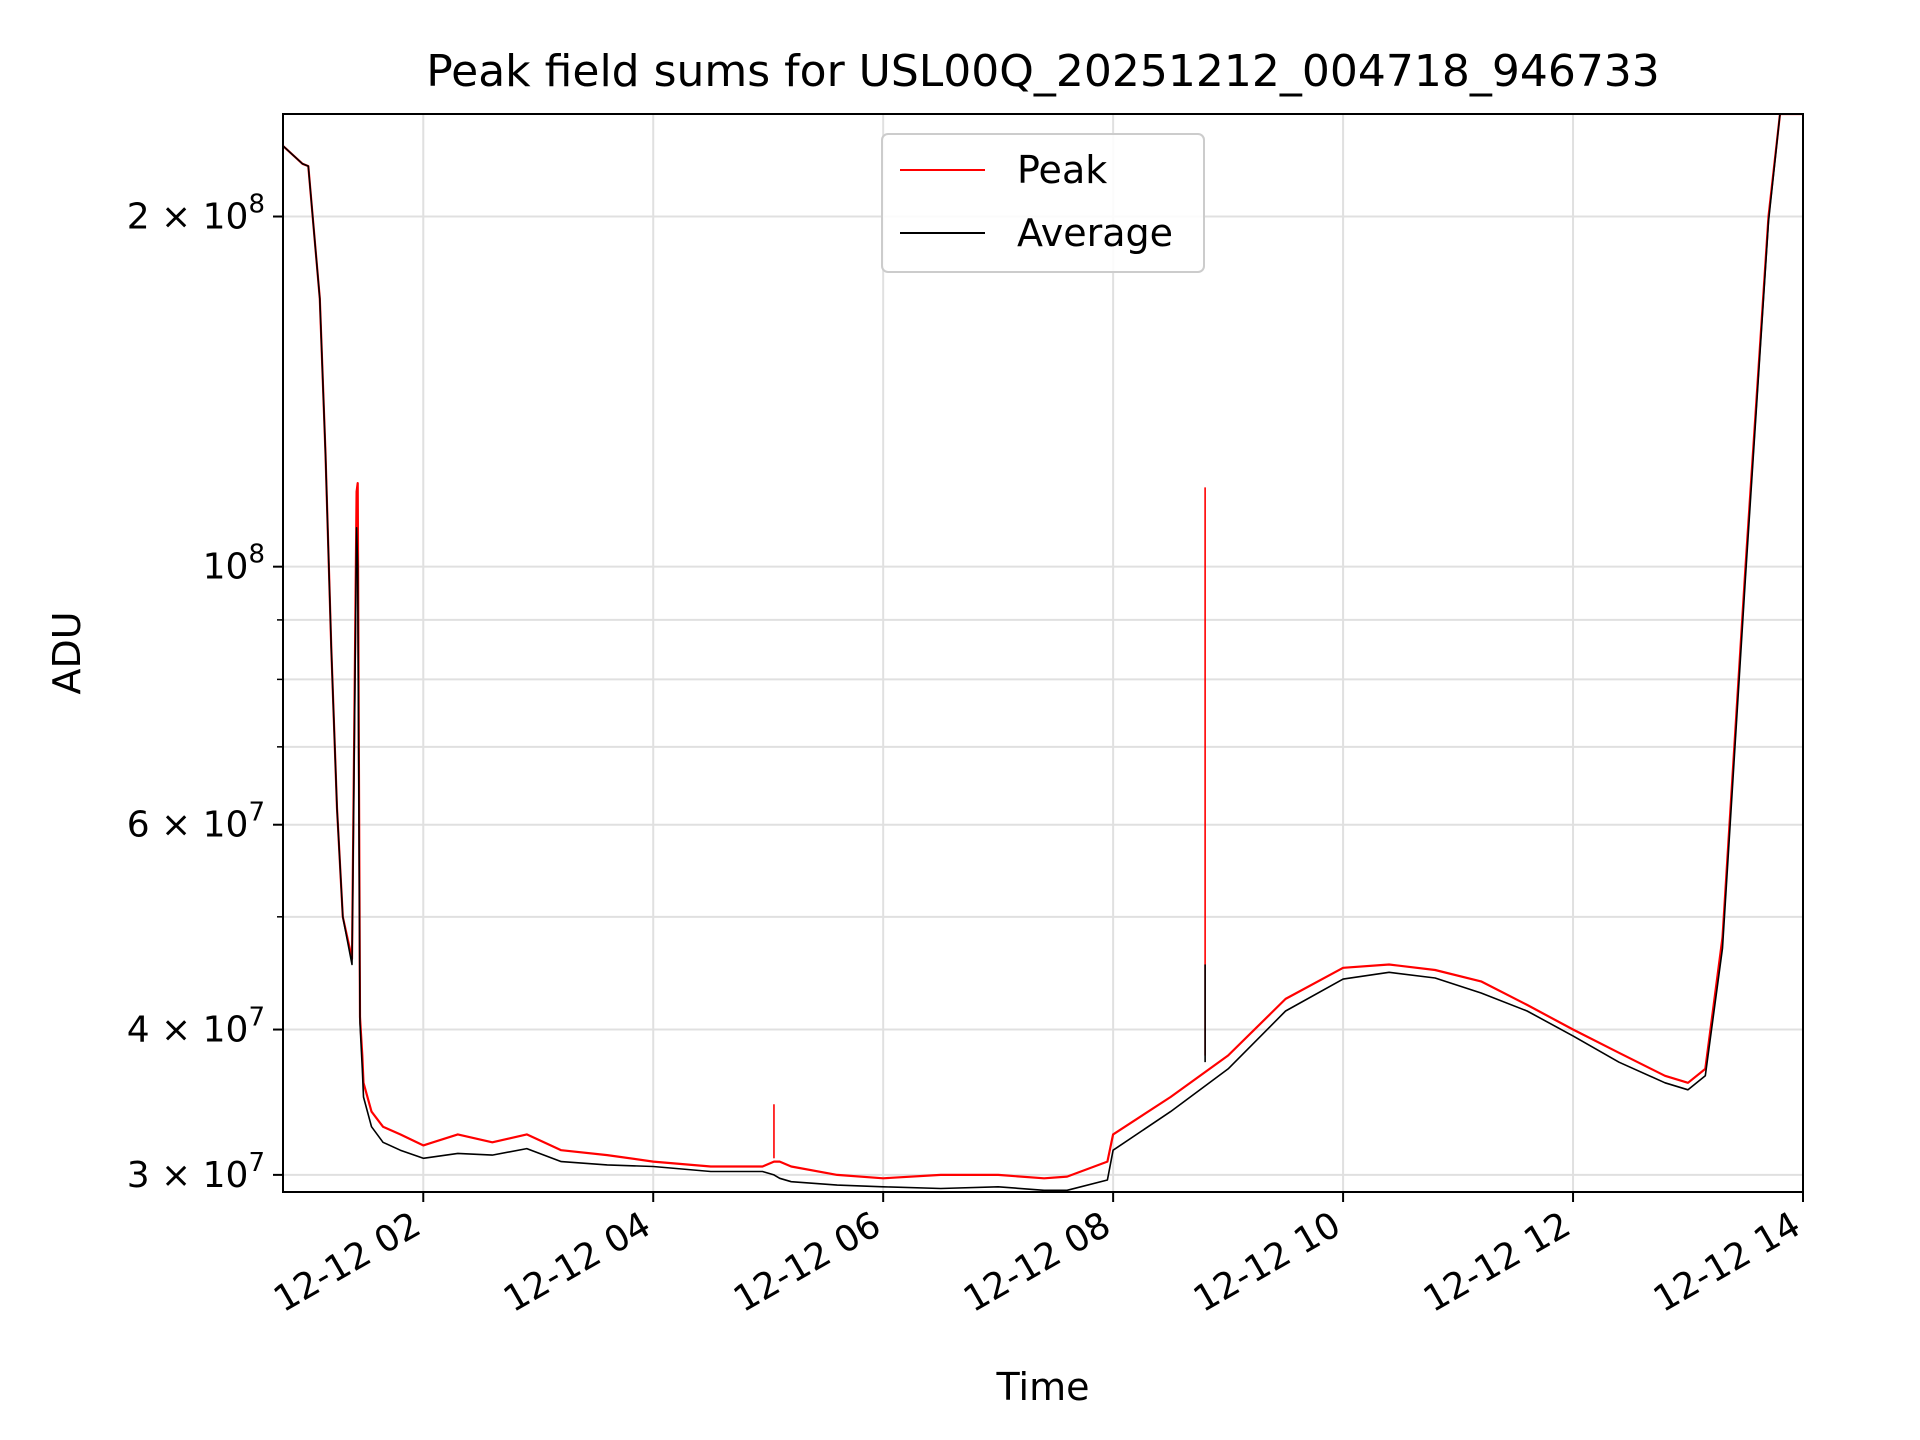 Image resolution: width=1920 pixels, height=1440 pixels. I want to click on y-tick-base: 3 × 10, so click(188, 1175).